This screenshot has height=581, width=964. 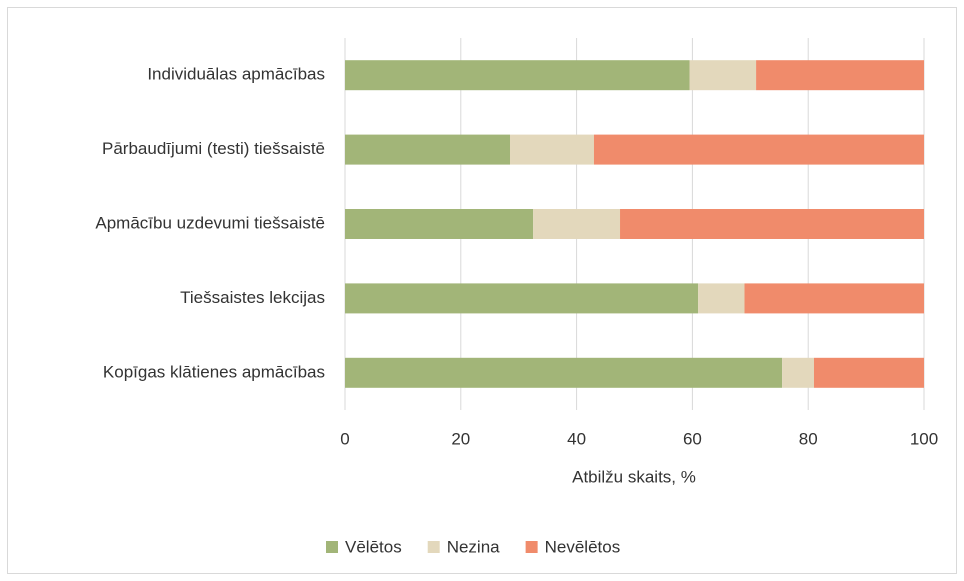 I want to click on x-tick-label: 100, so click(x=924, y=438).